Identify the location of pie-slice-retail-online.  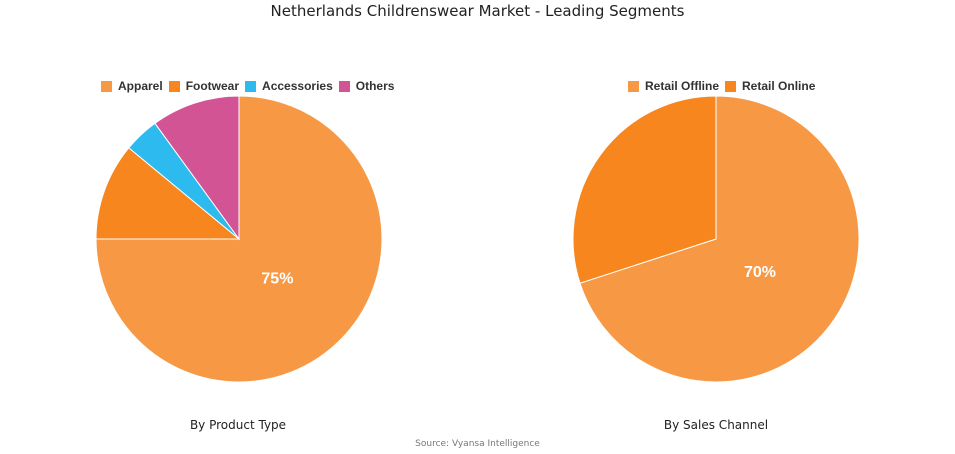
(644, 189).